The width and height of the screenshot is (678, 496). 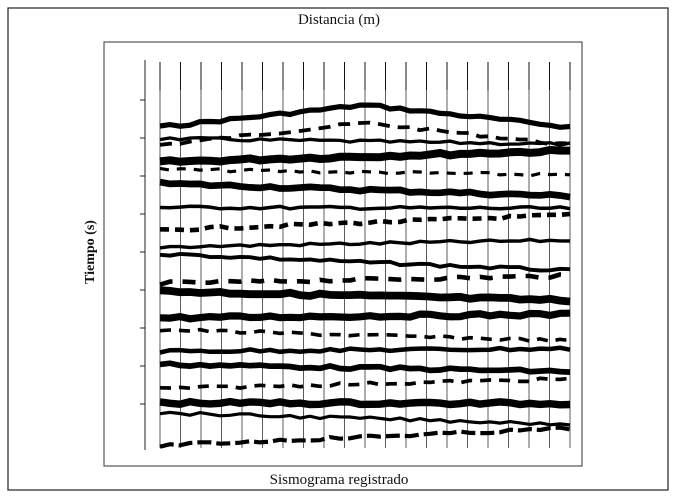 I want to click on y-axis-title: Tiempo (s), so click(x=90, y=252).